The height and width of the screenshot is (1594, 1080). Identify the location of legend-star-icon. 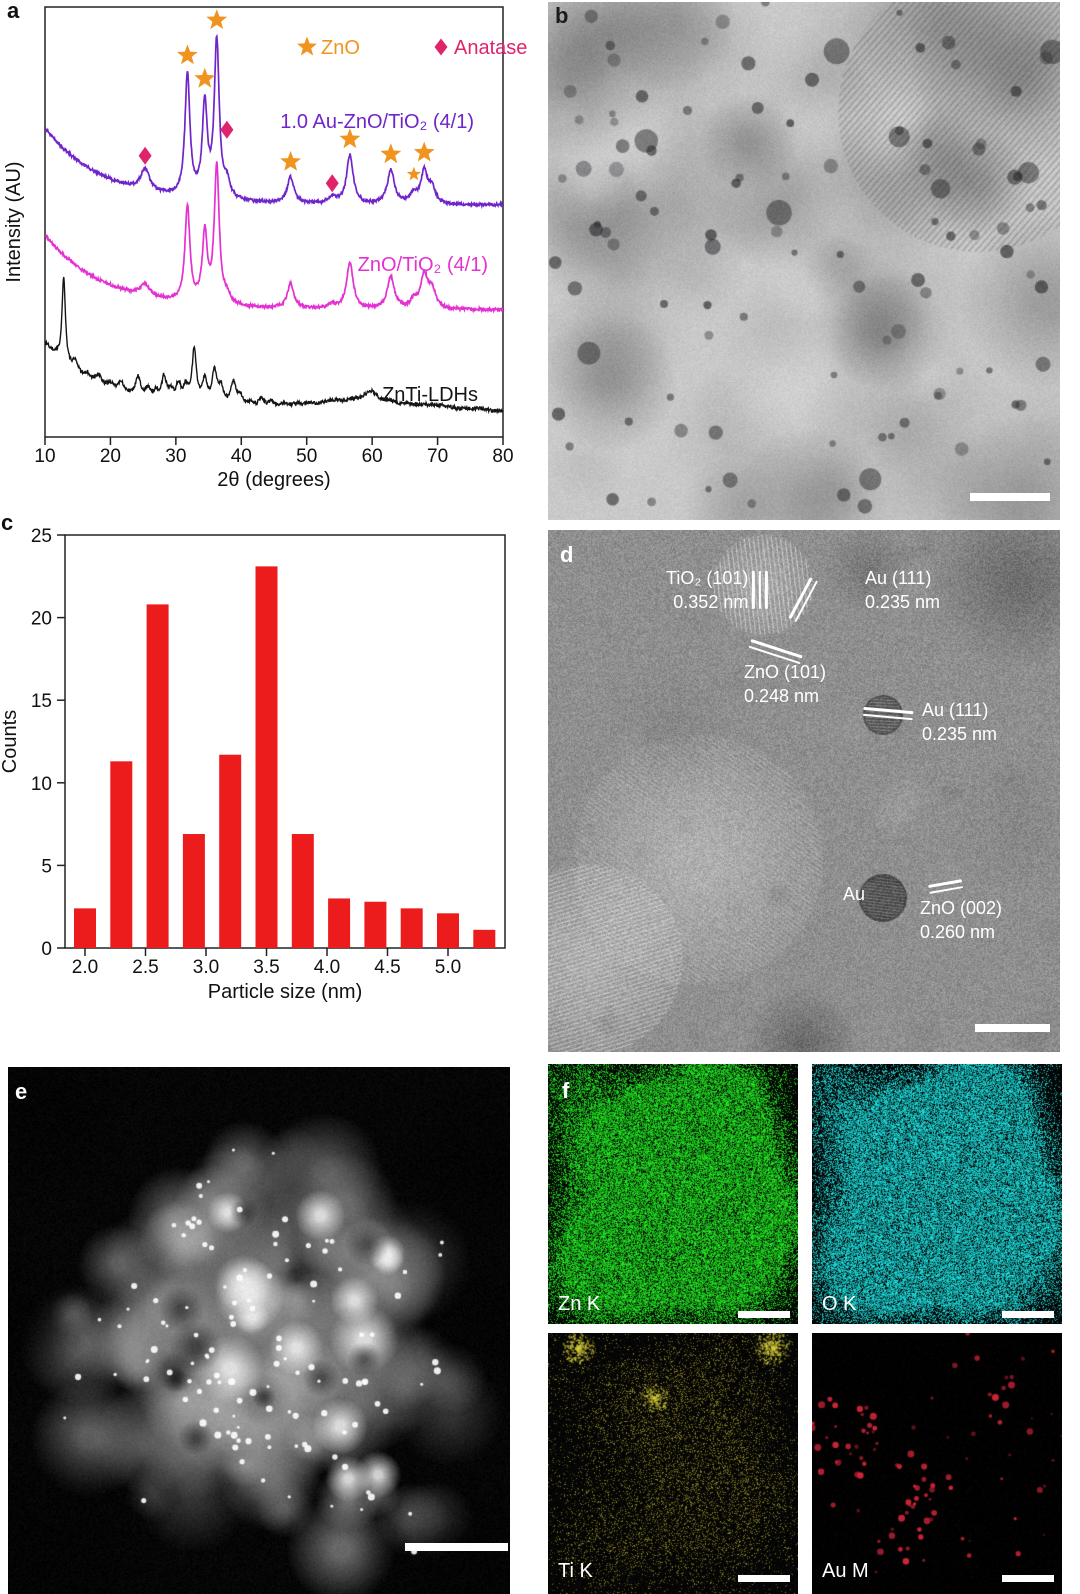
(307, 46).